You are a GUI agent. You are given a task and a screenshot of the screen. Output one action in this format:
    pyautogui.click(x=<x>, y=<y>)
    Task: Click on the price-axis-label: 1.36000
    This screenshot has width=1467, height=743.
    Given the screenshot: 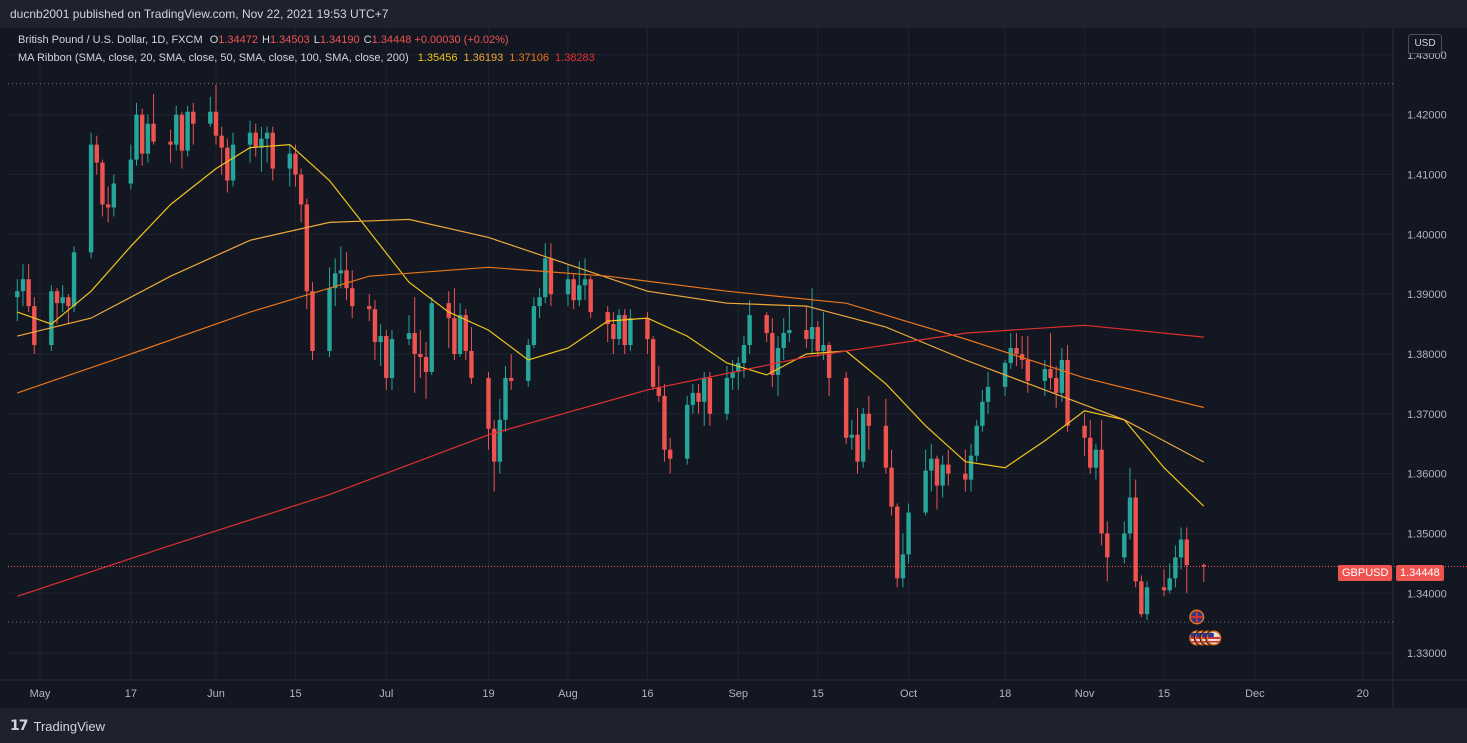 What is the action you would take?
    pyautogui.click(x=1427, y=475)
    